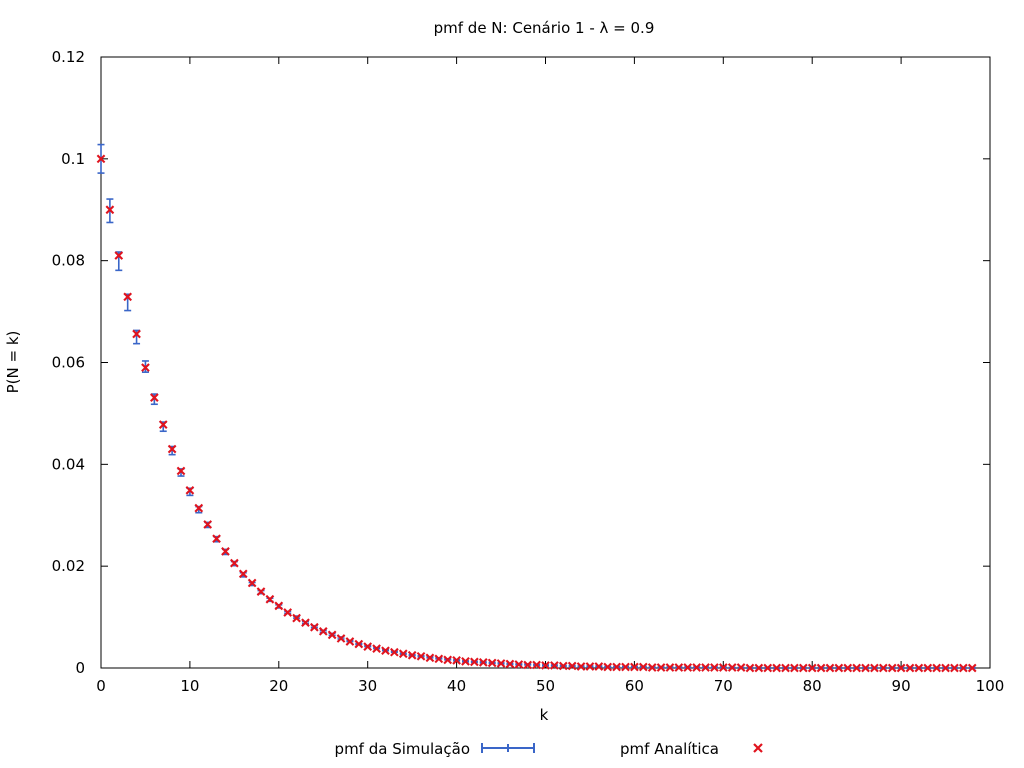  What do you see at coordinates (189, 686) in the screenshot?
I see `x-tick-label: 10` at bounding box center [189, 686].